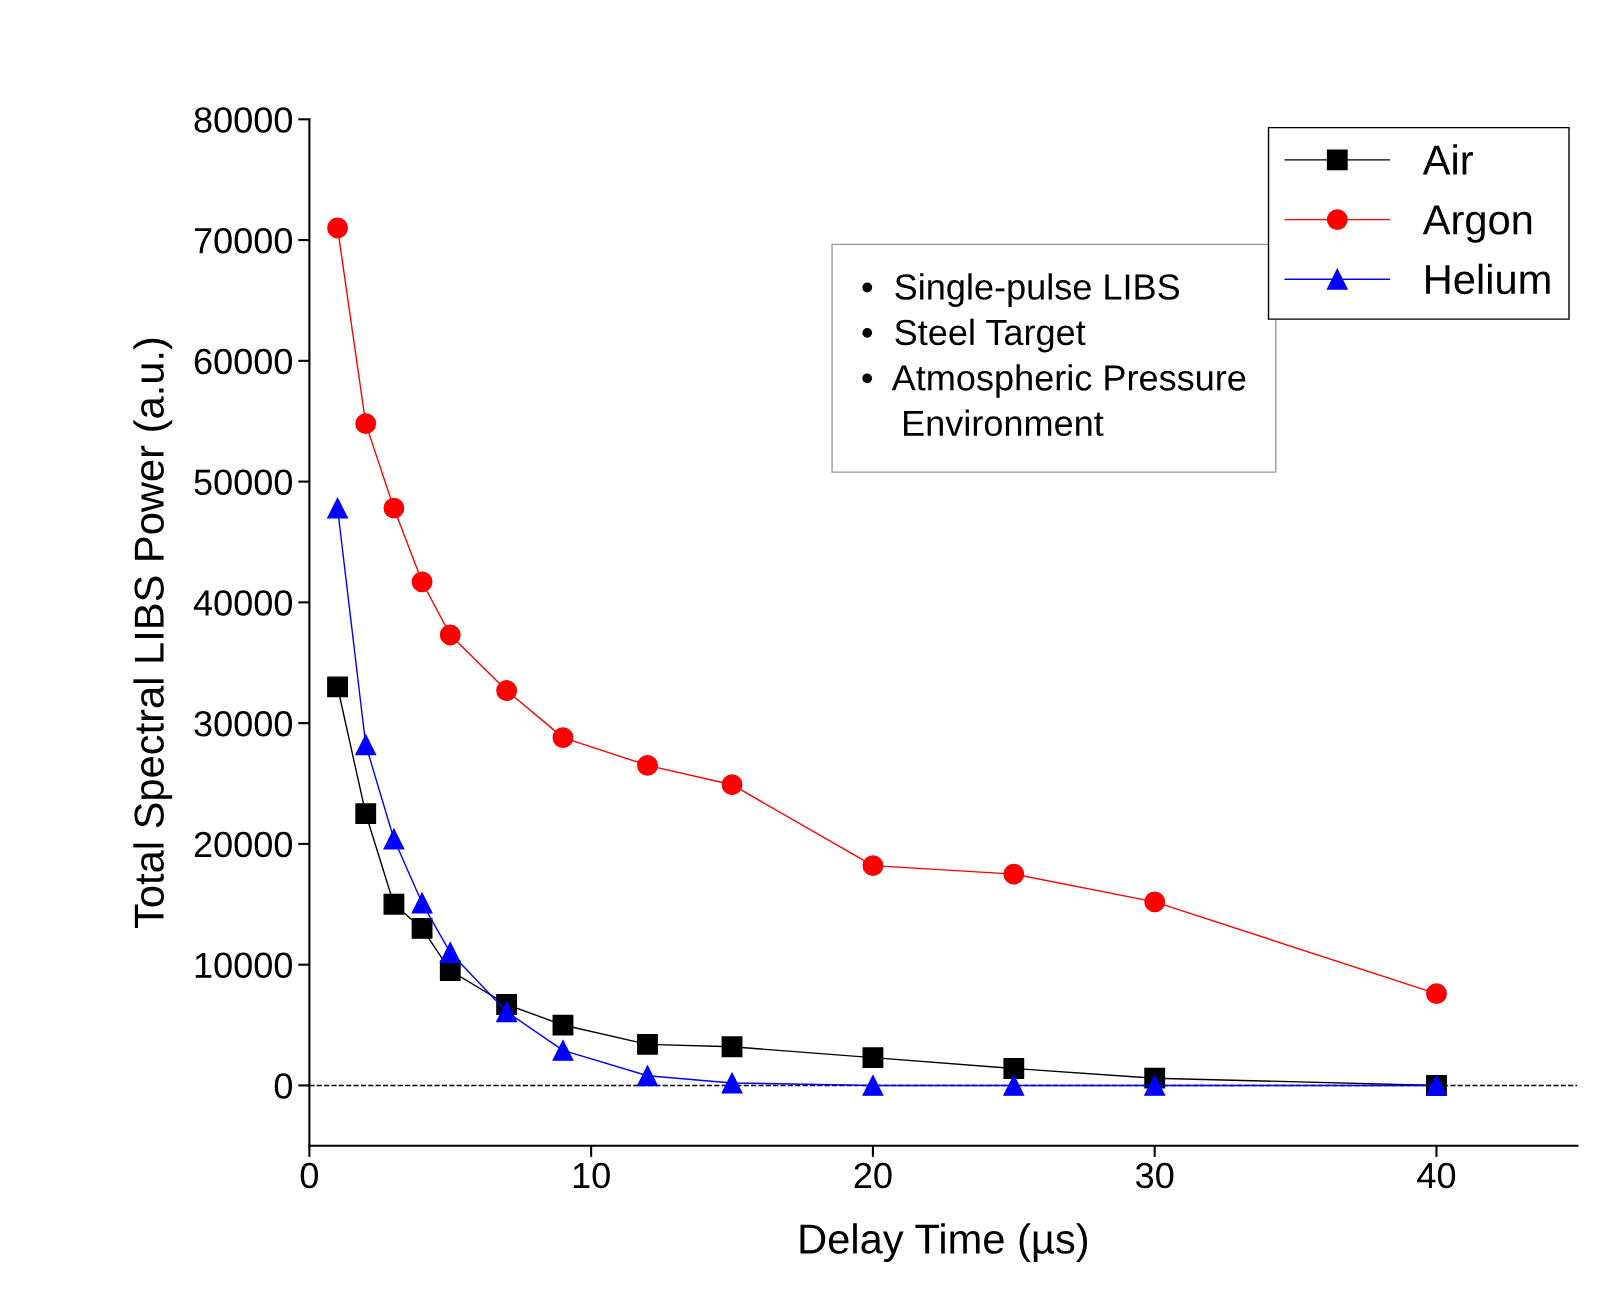 The image size is (1603, 1311). Describe the element at coordinates (243, 361) in the screenshot. I see `y-tick-label: 60000` at that location.